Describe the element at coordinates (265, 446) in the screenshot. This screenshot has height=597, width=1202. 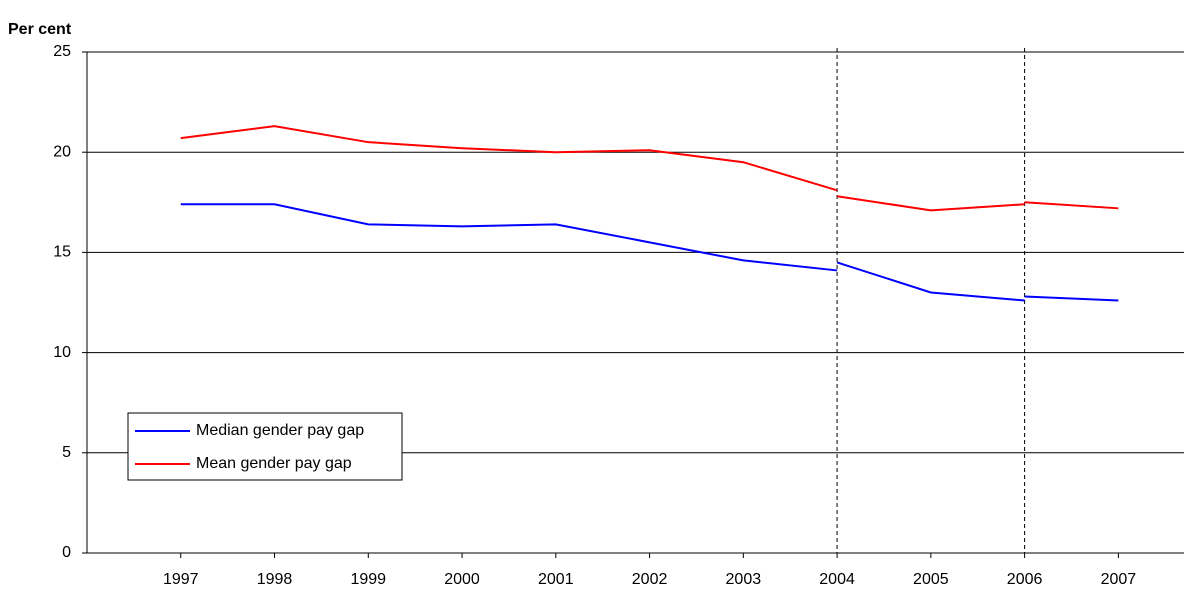
I see `legend-box` at that location.